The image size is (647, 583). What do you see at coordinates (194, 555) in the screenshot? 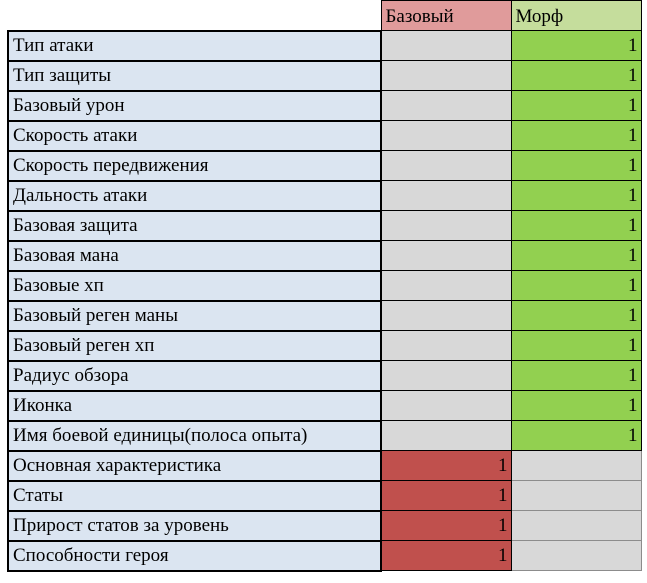
I see `row-label-cell: Способности героя` at bounding box center [194, 555].